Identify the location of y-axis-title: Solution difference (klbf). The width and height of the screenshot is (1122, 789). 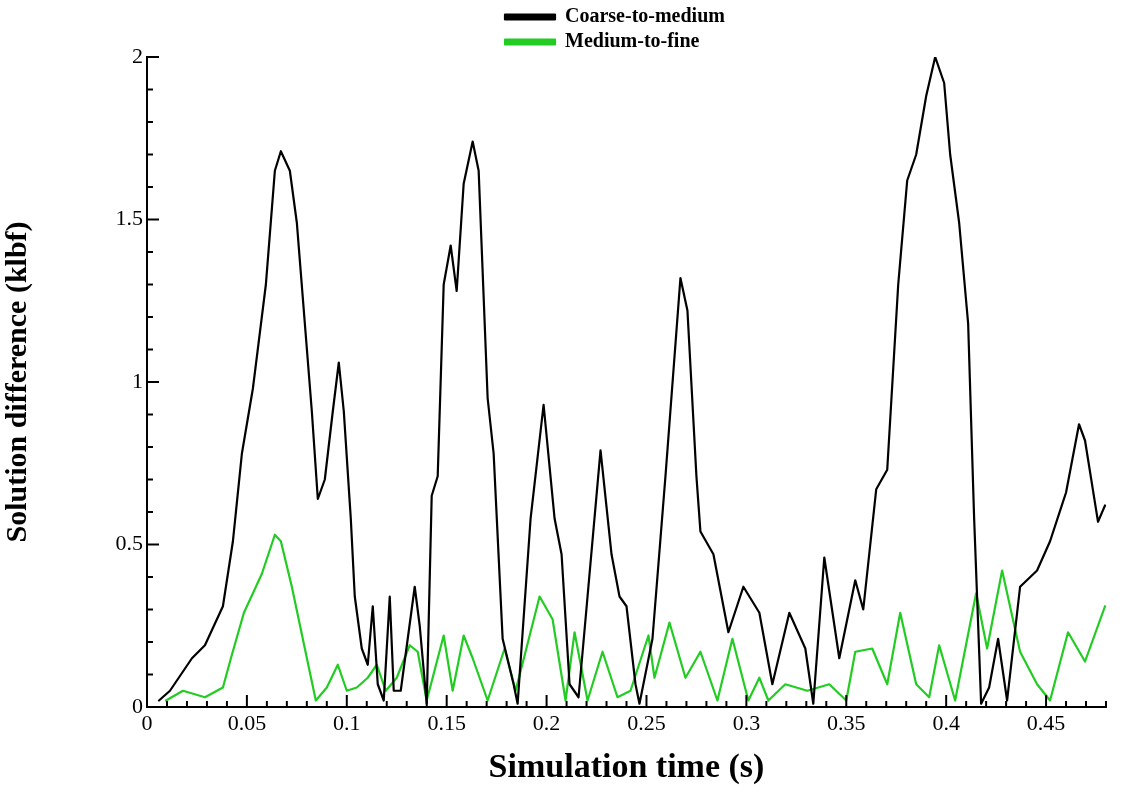
(16, 382).